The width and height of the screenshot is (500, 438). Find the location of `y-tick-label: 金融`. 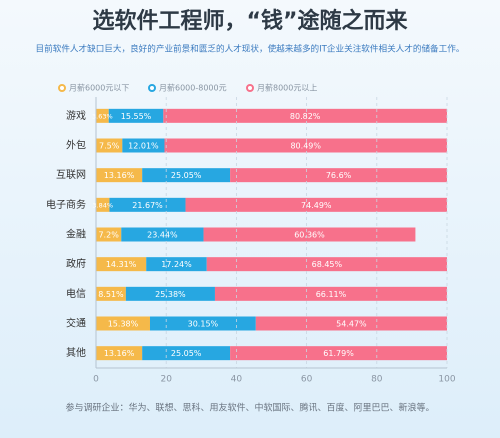

y-tick-label: 金融 is located at coordinates (76, 234).